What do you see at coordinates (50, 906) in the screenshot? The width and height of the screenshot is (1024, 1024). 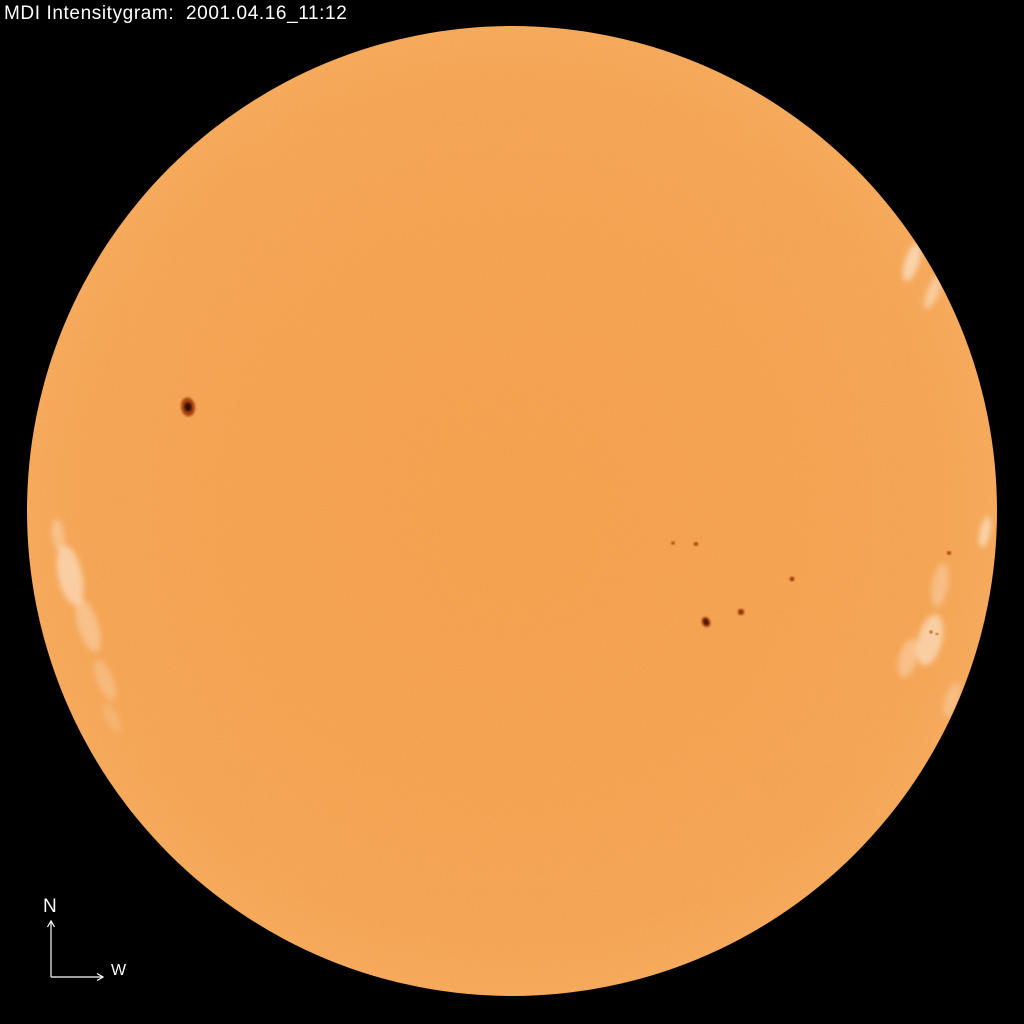 I see `north-label: N` at bounding box center [50, 906].